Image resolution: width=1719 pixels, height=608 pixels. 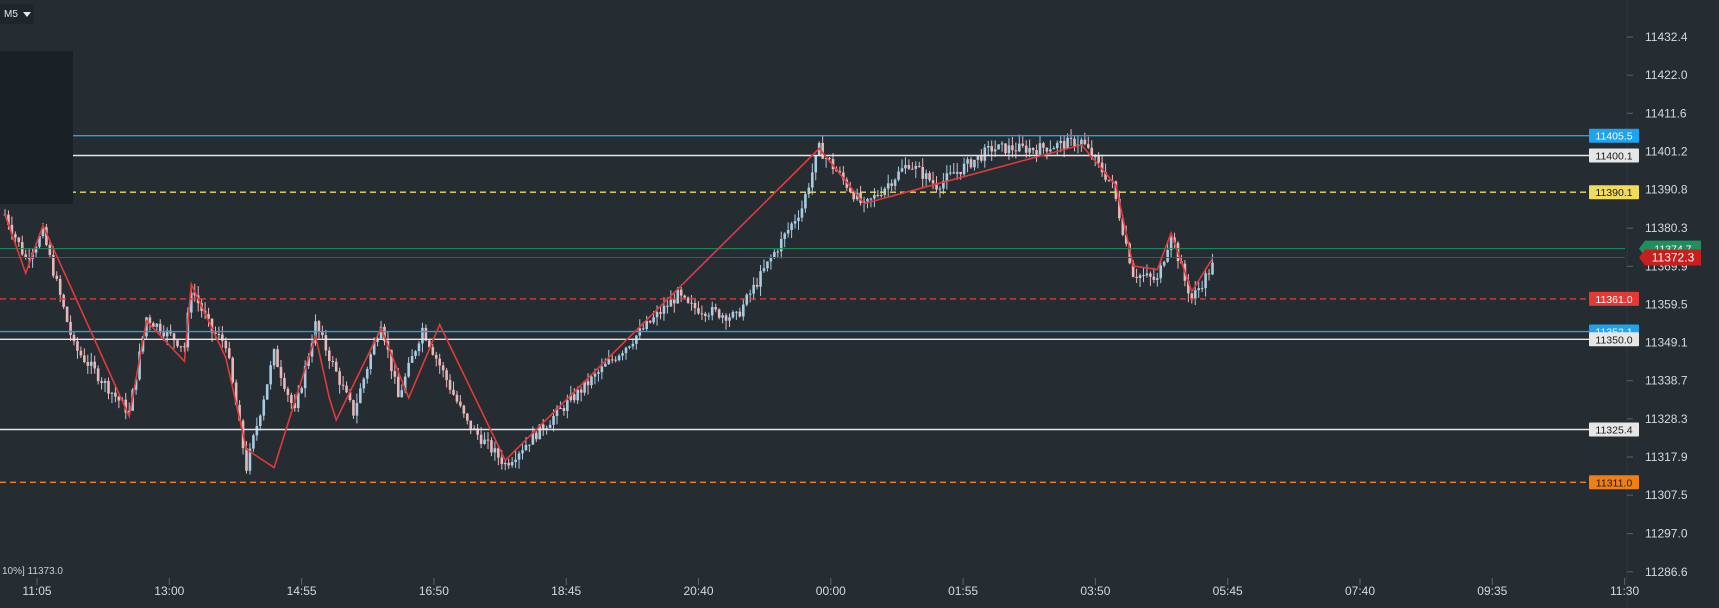 What do you see at coordinates (1624, 591) in the screenshot?
I see `x-tick-label: 11:30` at bounding box center [1624, 591].